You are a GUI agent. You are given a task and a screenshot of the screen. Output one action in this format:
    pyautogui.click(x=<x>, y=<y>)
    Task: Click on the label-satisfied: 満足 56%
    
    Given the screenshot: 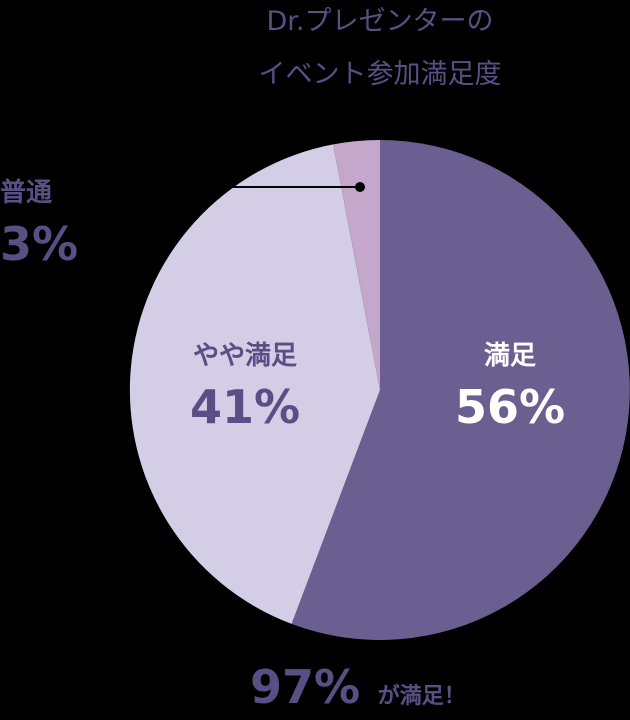 What is the action you would take?
    pyautogui.click(x=510, y=384)
    